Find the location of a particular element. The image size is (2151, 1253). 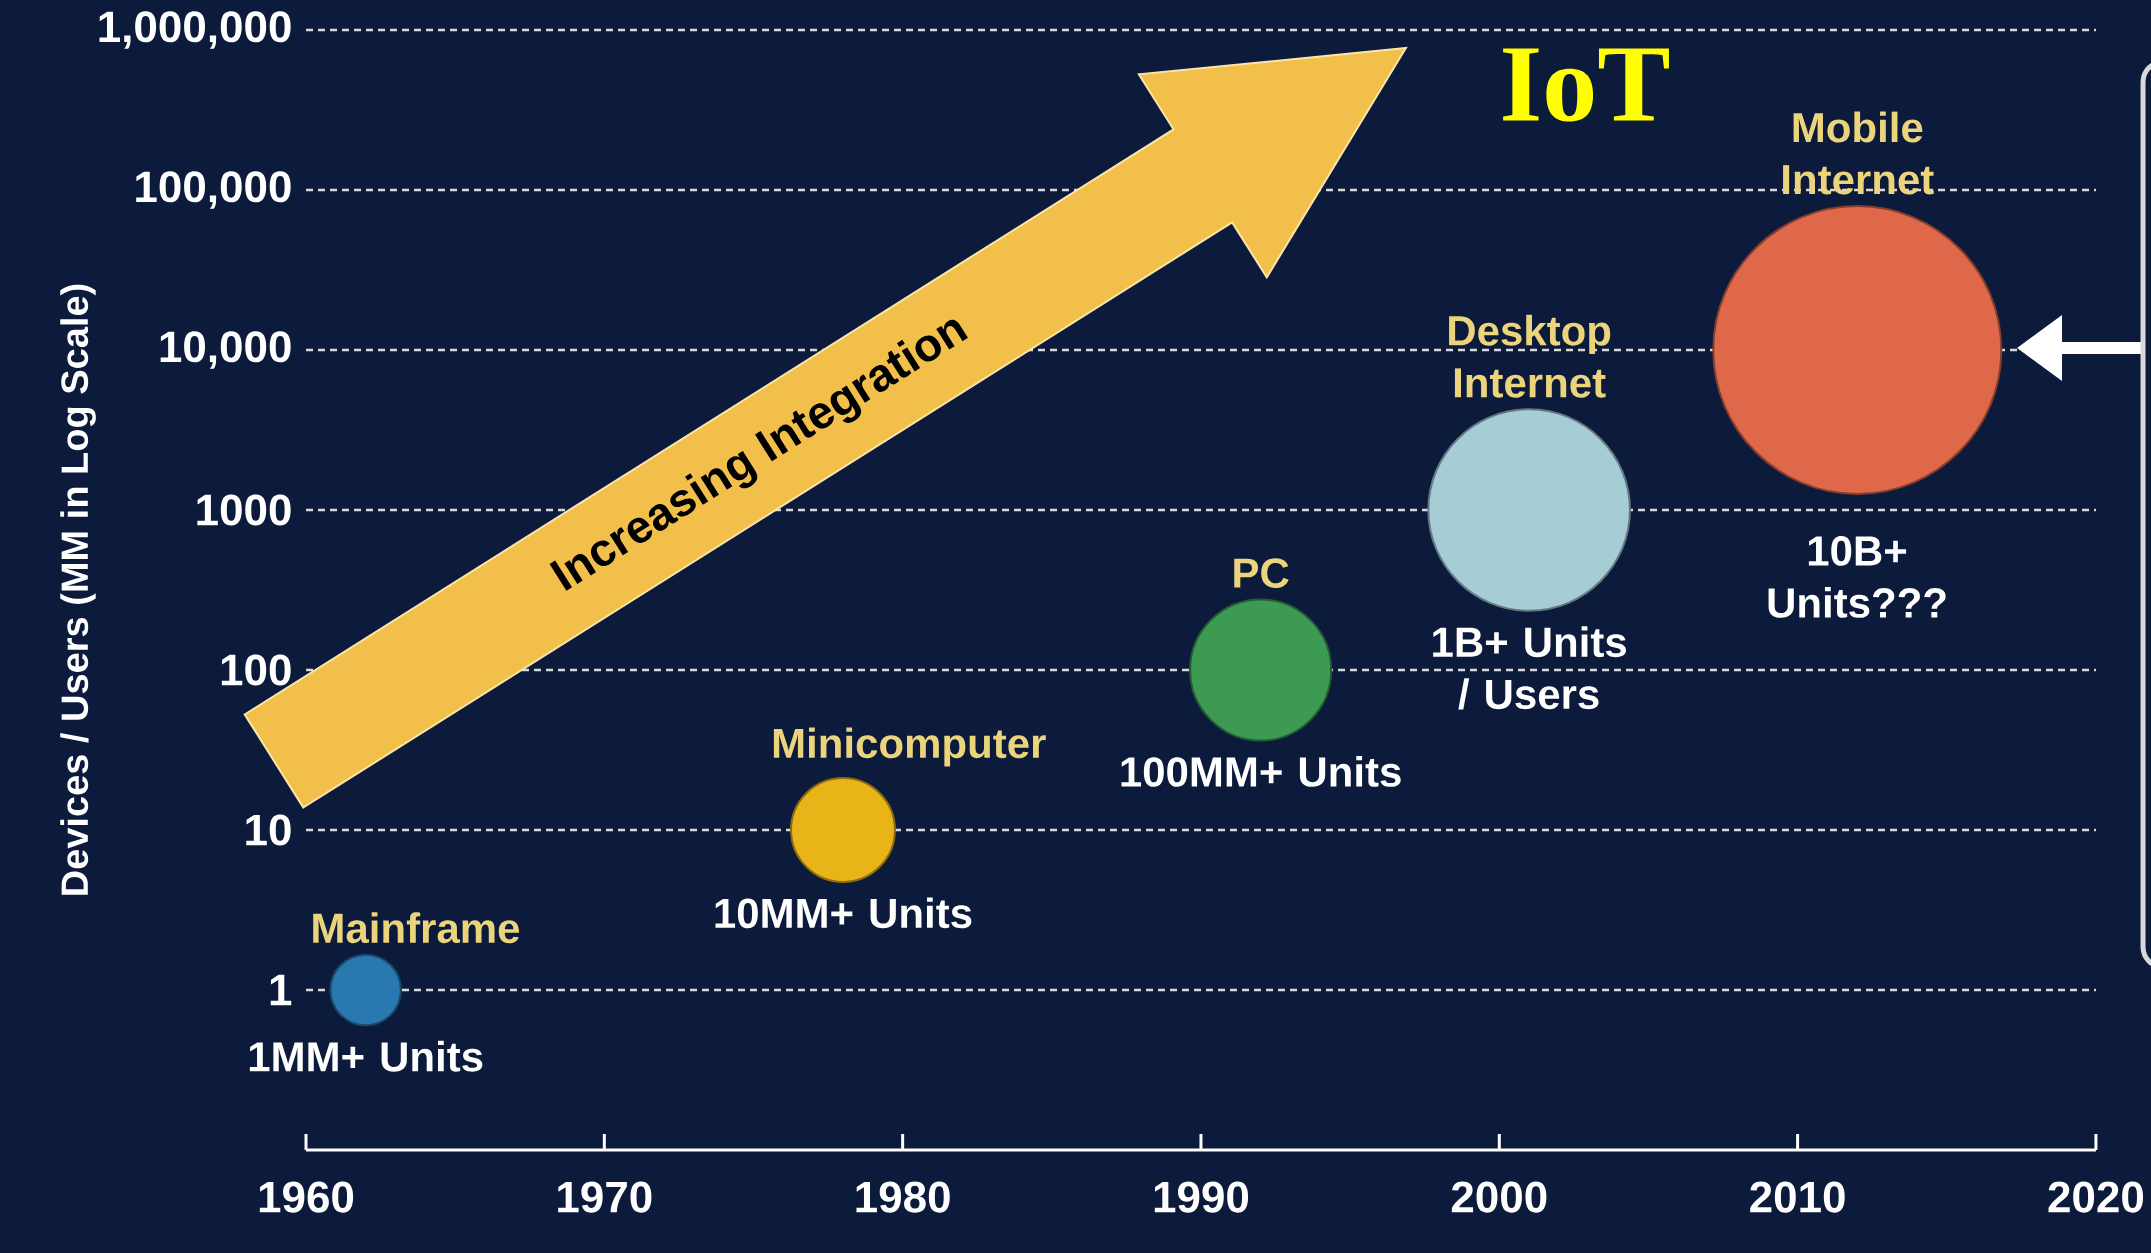

annotation: 10MM+ Units is located at coordinates (843, 913).